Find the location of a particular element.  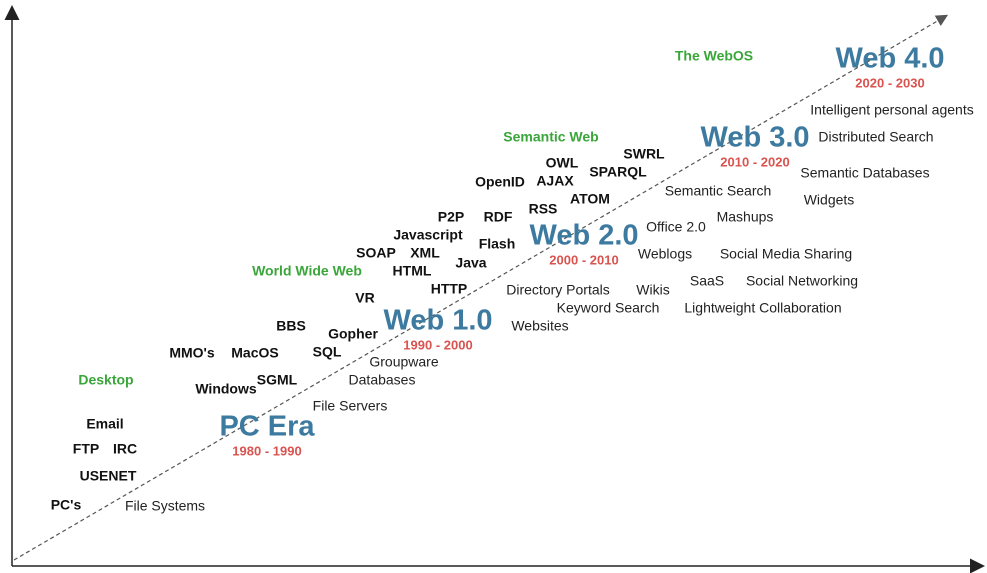

technology: SGML is located at coordinates (277, 380).